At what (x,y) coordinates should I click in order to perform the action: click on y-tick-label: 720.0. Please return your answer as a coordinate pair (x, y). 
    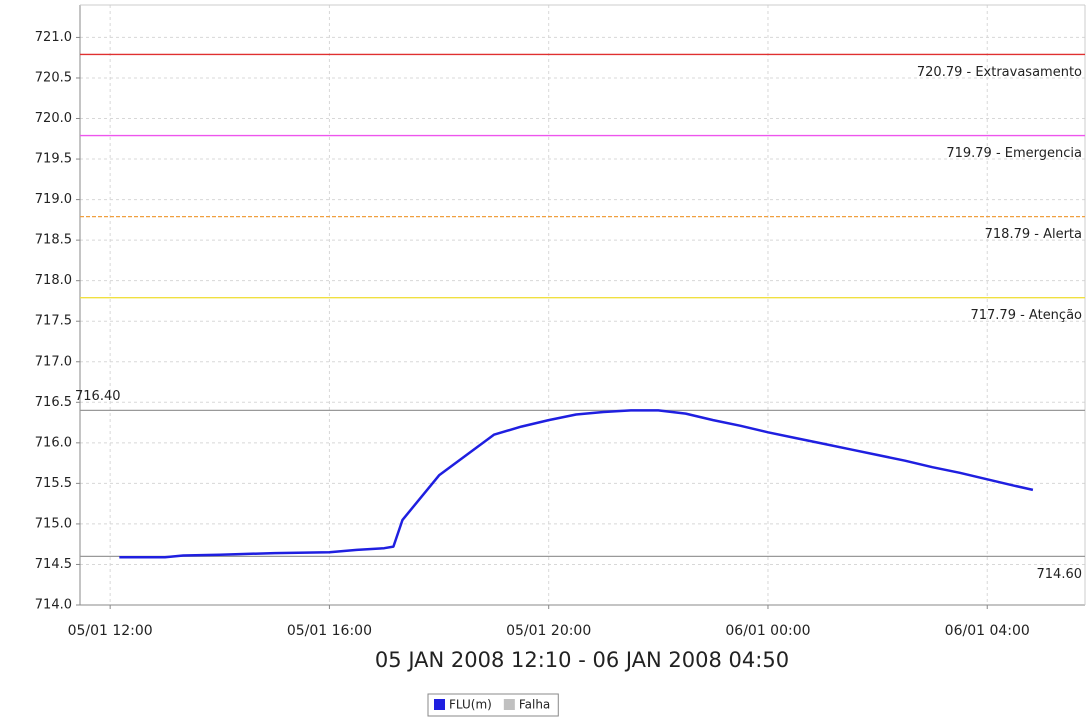
    Looking at the image, I should click on (53, 118).